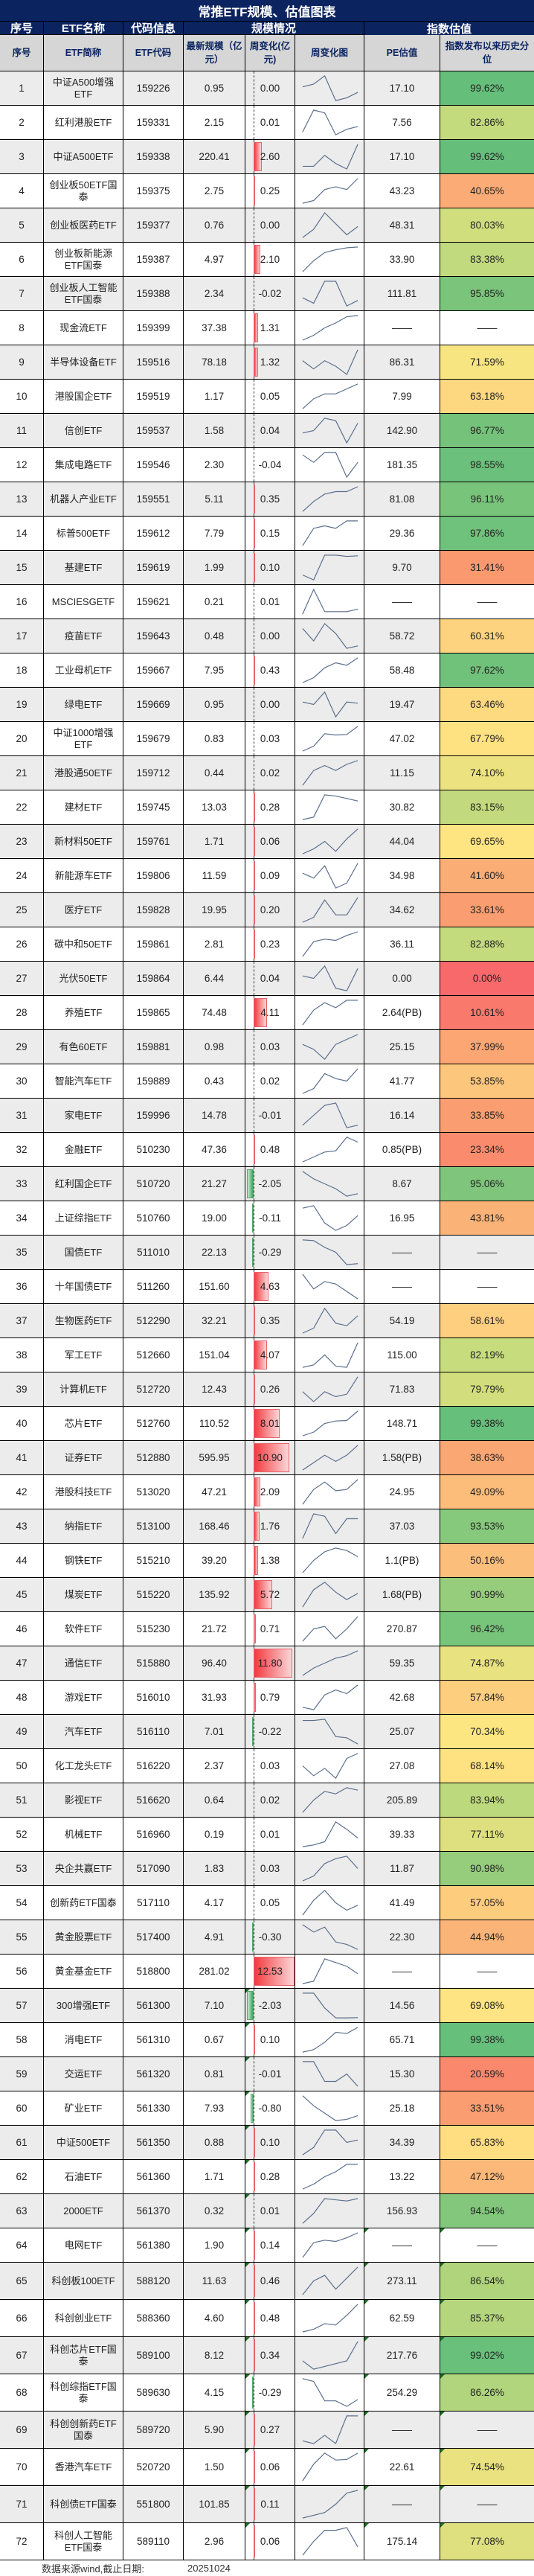 The width and height of the screenshot is (534, 2576). I want to click on weekly-change-value: 0.25, so click(270, 190).